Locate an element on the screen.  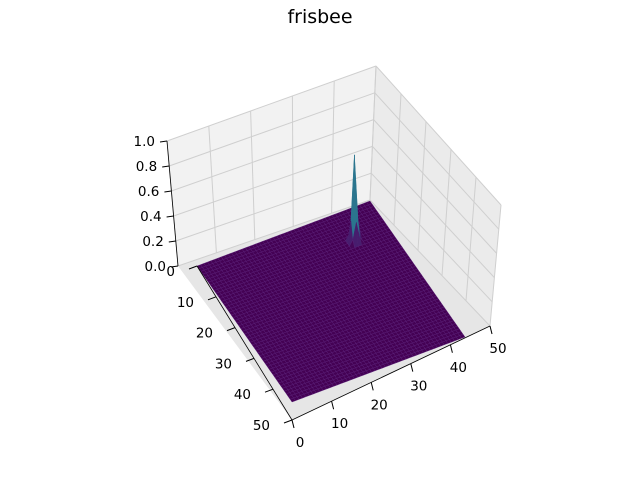
surface-facet is located at coordinates (292, 400).